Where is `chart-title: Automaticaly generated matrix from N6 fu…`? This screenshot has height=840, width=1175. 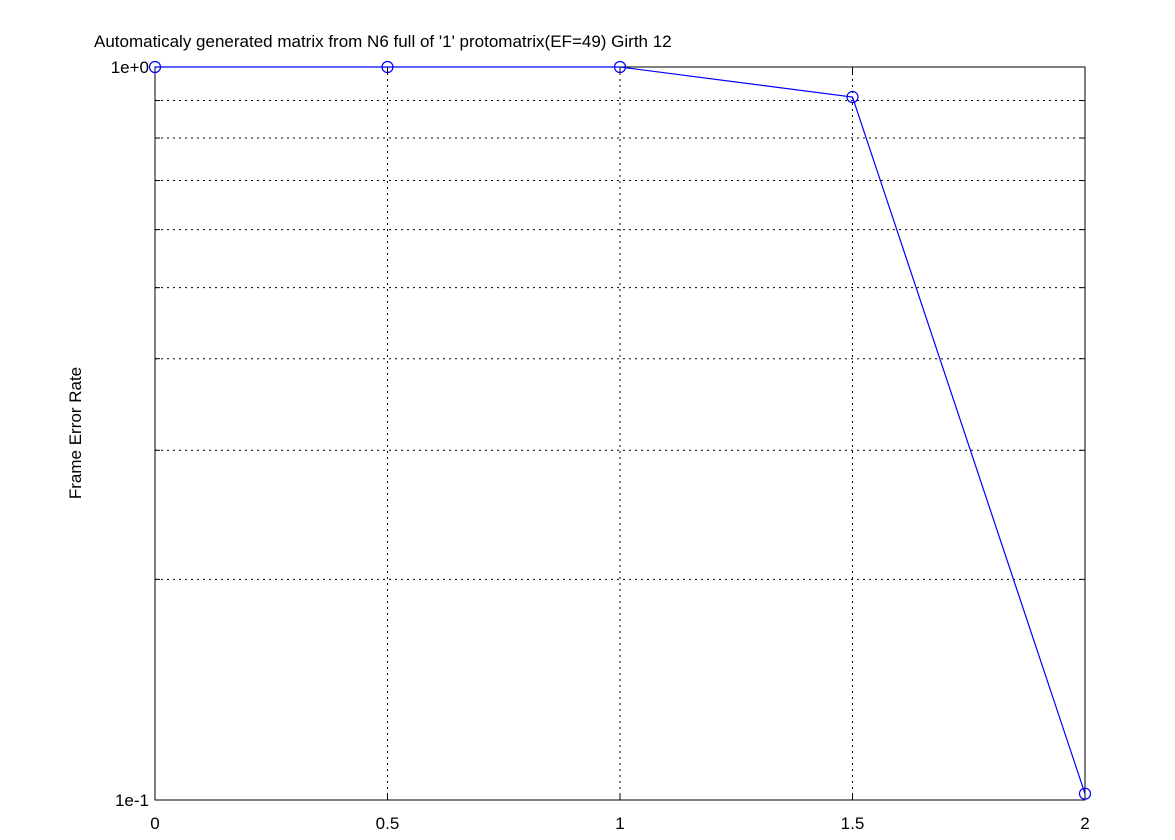 chart-title: Automaticaly generated matrix from N6 fu… is located at coordinates (383, 41).